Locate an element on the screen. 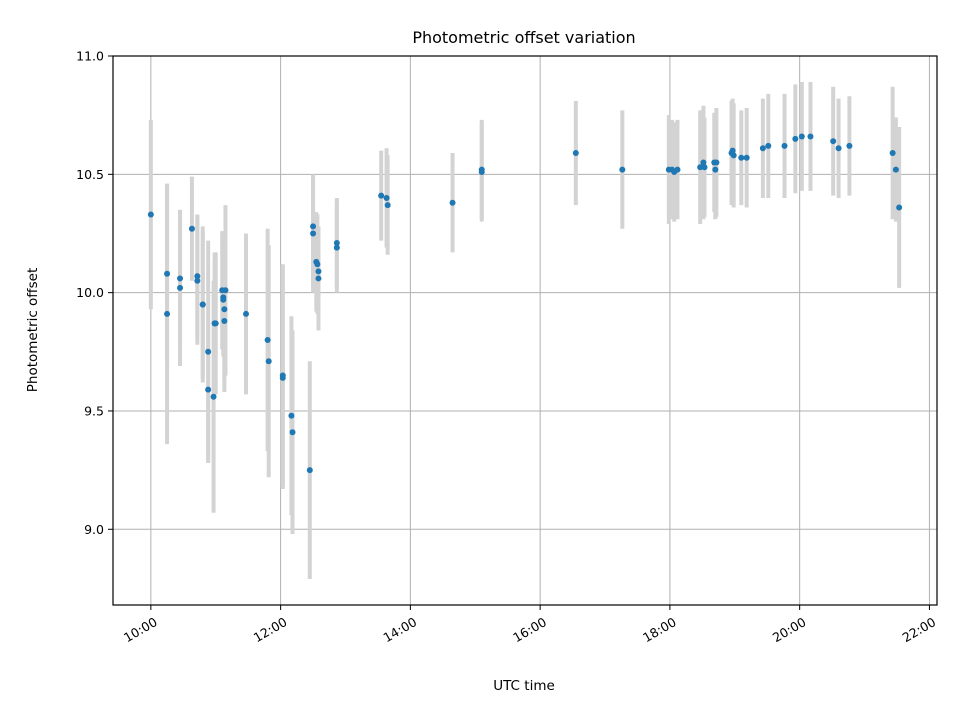 This screenshot has height=720, width=960. y-tick-label: 9.0 is located at coordinates (94, 529).